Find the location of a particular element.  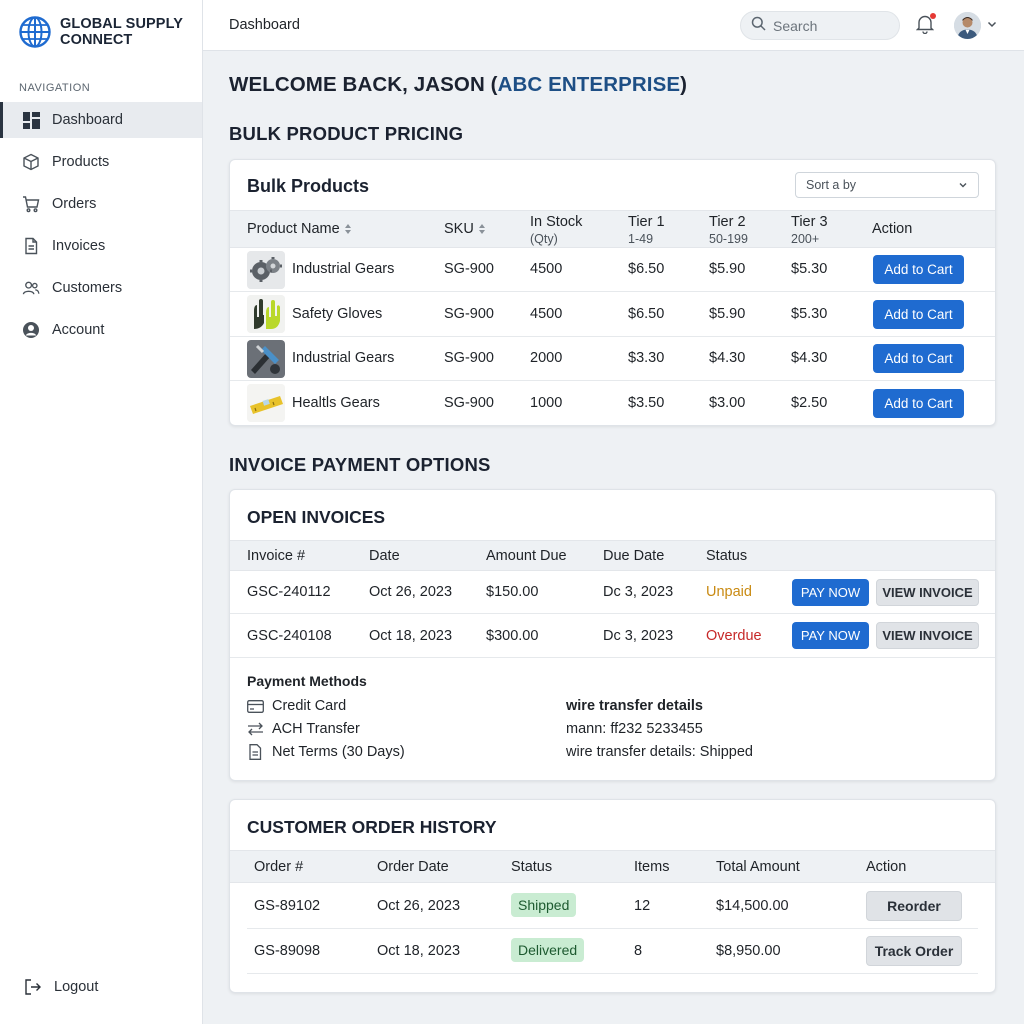

tier1-price: $6.50 is located at coordinates (646, 269).